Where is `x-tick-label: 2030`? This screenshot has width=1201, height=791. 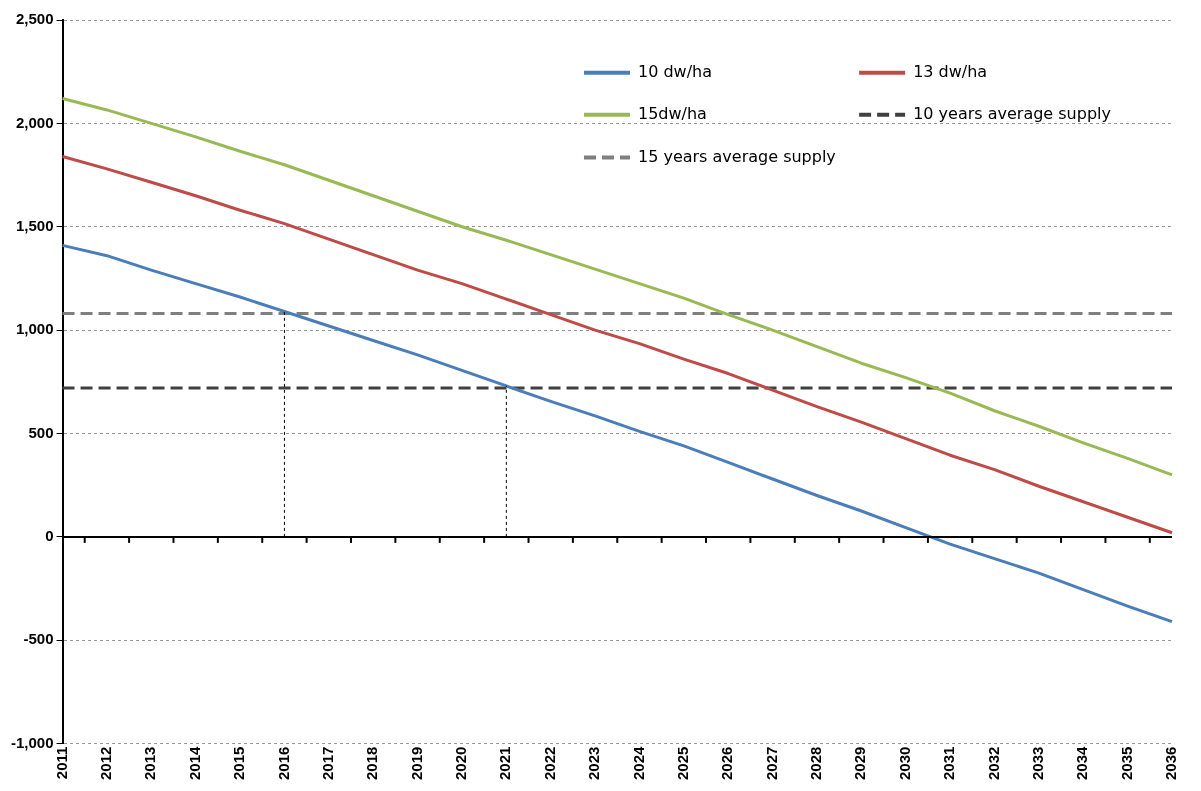 x-tick-label: 2030 is located at coordinates (904, 763).